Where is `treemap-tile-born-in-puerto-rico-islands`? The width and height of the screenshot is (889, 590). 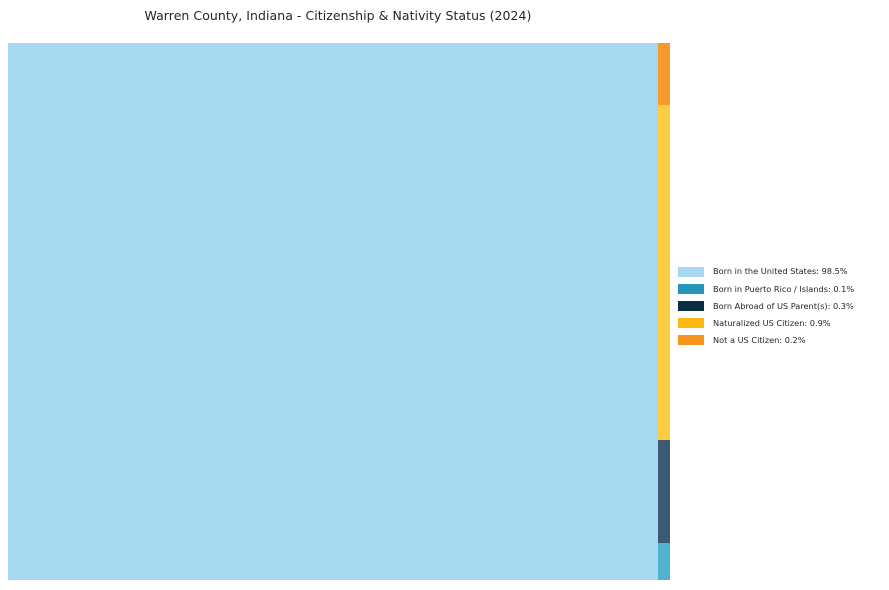
treemap-tile-born-in-puerto-rico-islands is located at coordinates (664, 561).